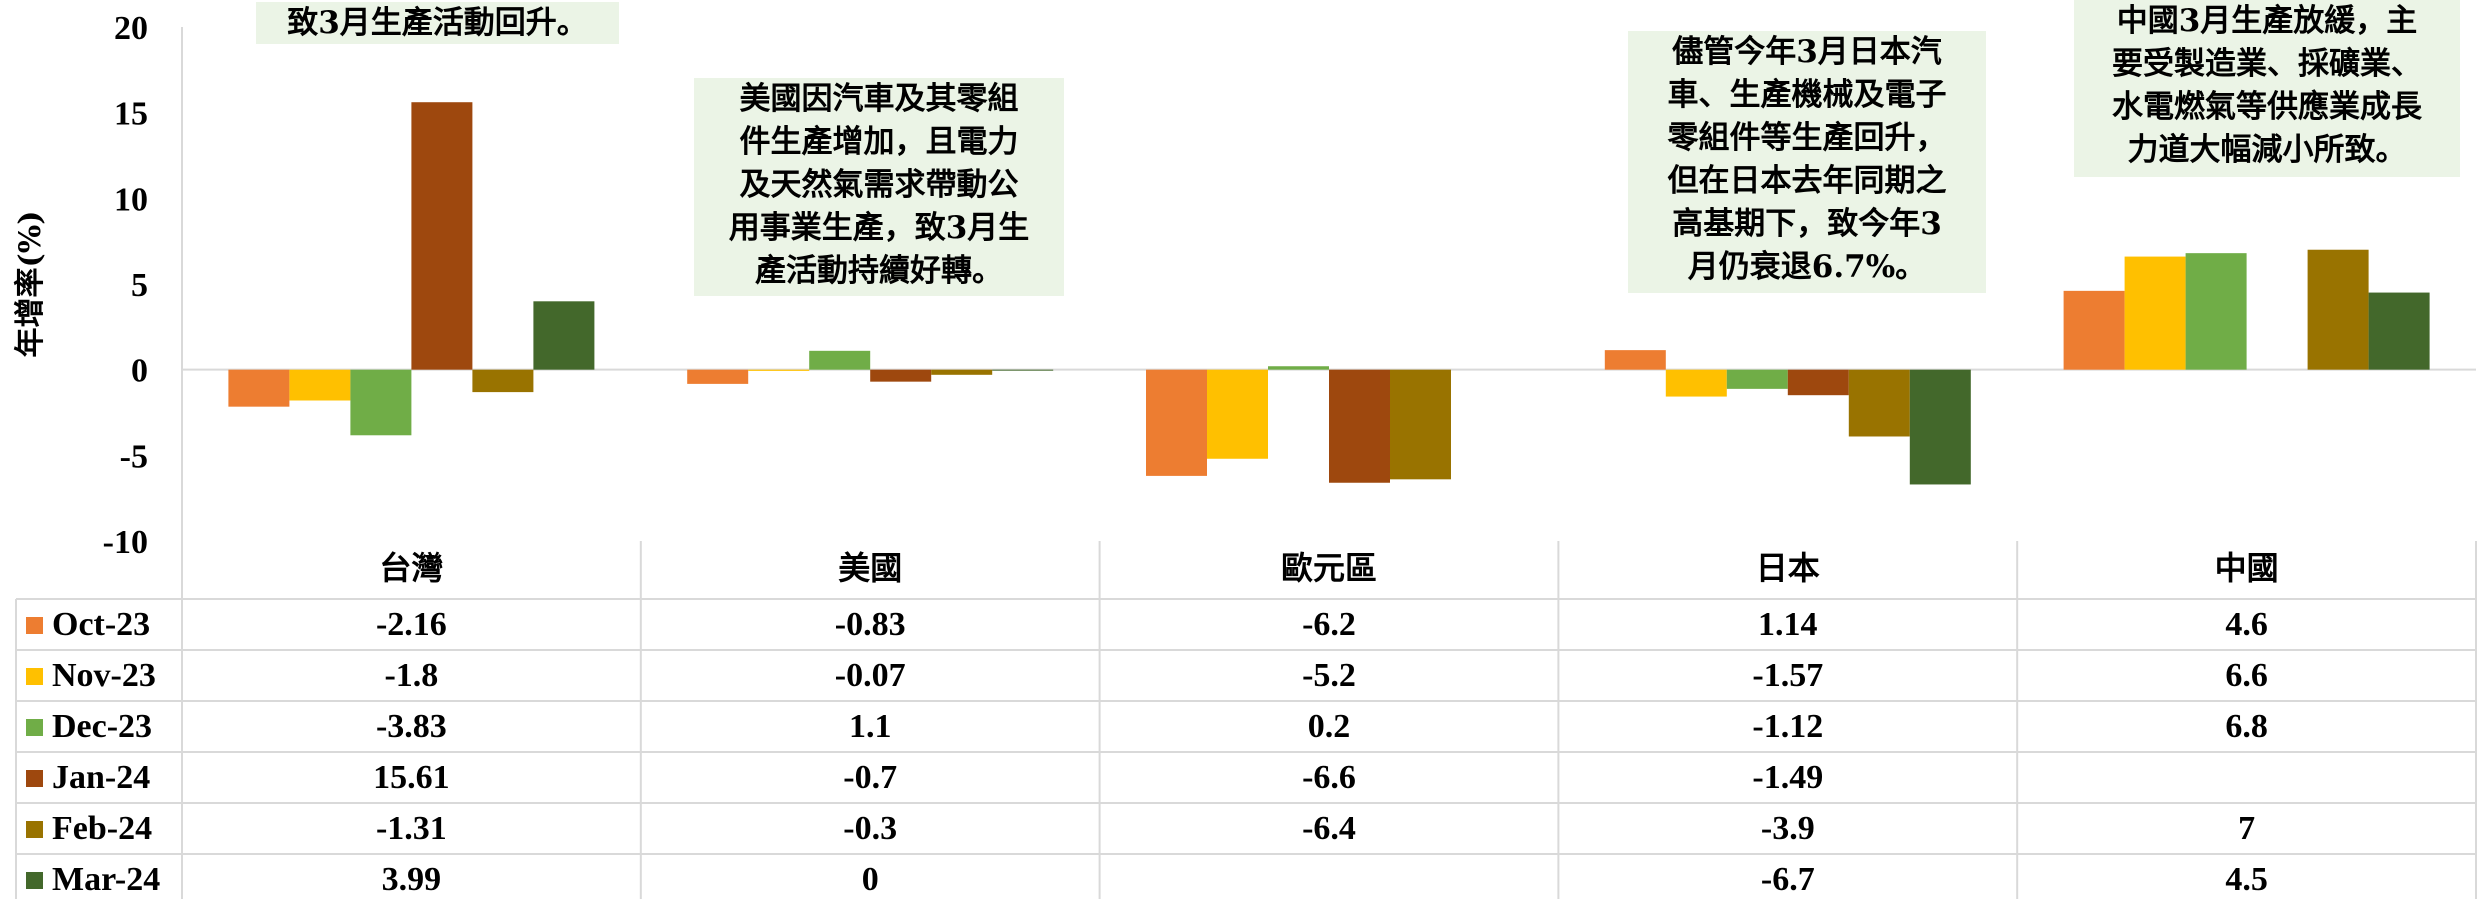 The height and width of the screenshot is (899, 2486). I want to click on bar-Nov-23-日本, so click(1696, 383).